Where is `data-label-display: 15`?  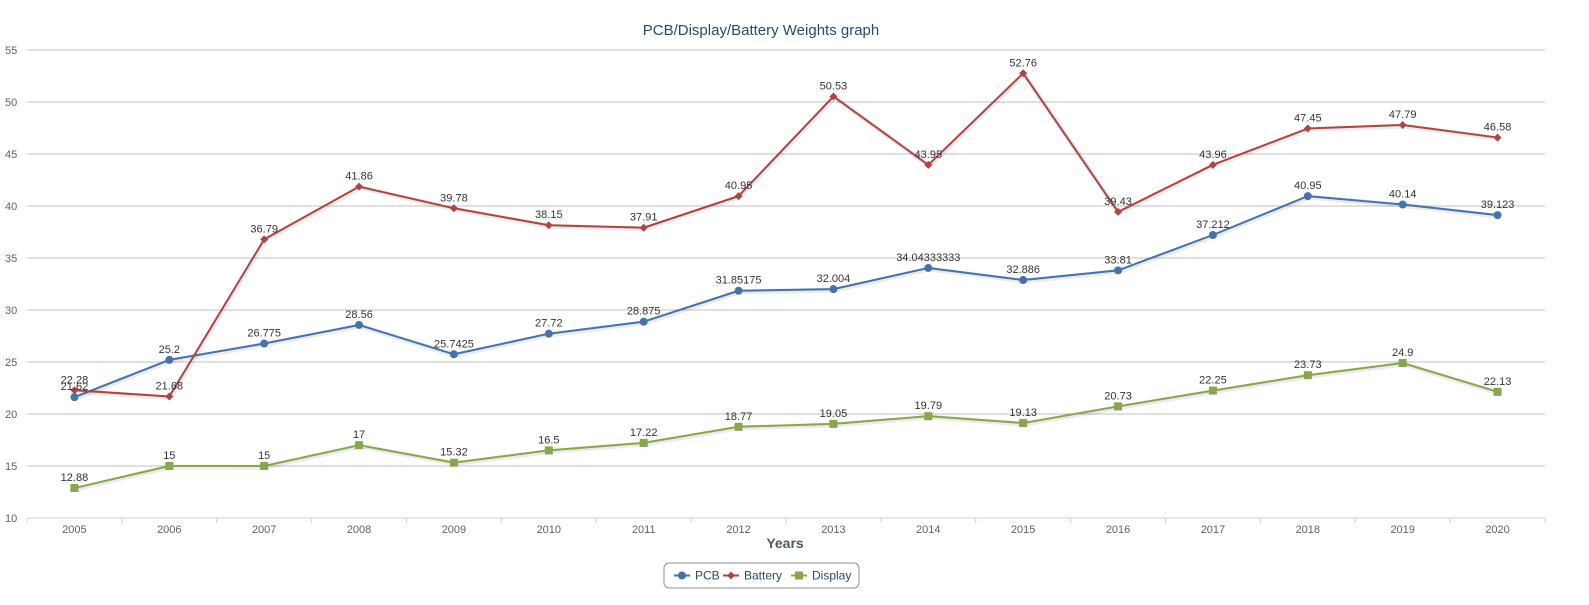 data-label-display: 15 is located at coordinates (169, 456).